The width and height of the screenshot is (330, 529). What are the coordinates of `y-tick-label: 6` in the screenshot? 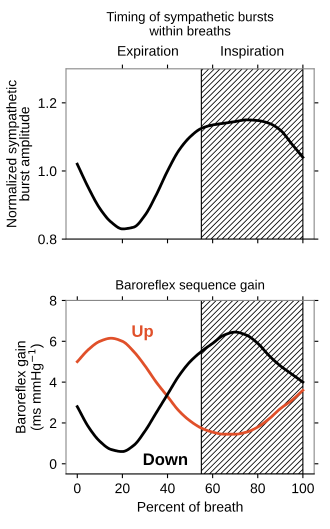 It's located at (53, 341).